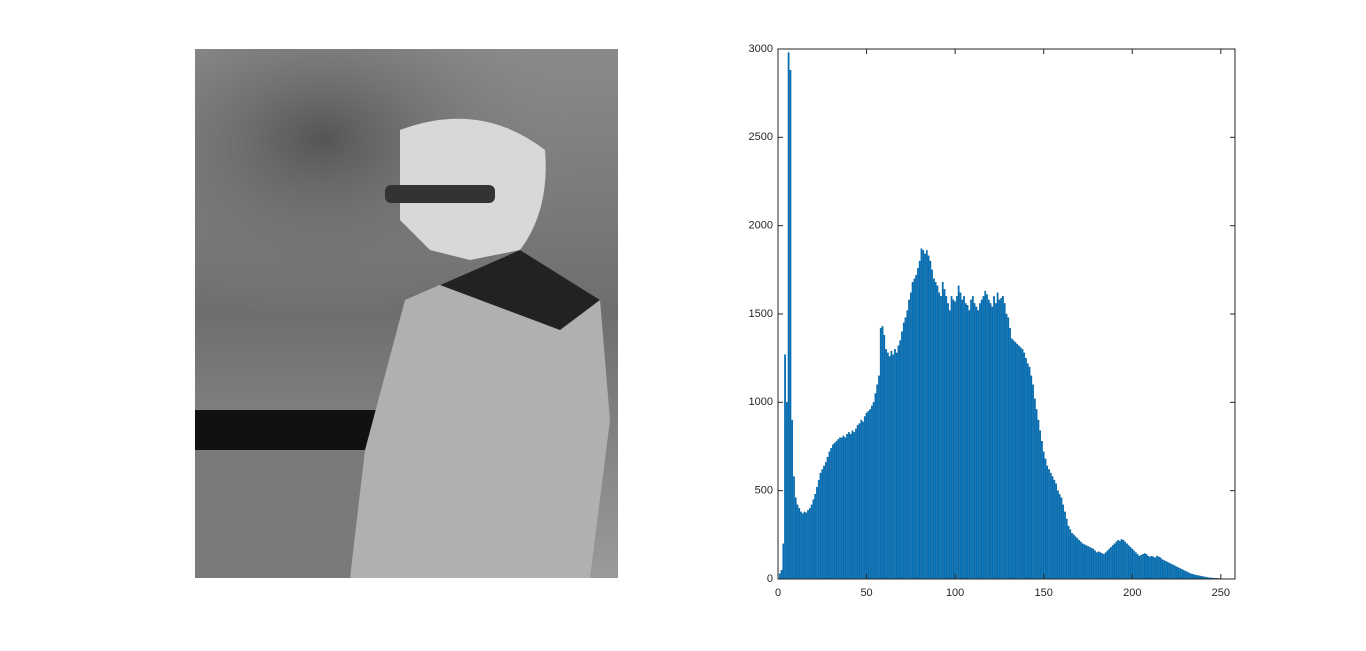 Image resolution: width=1366 pixels, height=651 pixels. I want to click on y-tick-label: 2000, so click(761, 226).